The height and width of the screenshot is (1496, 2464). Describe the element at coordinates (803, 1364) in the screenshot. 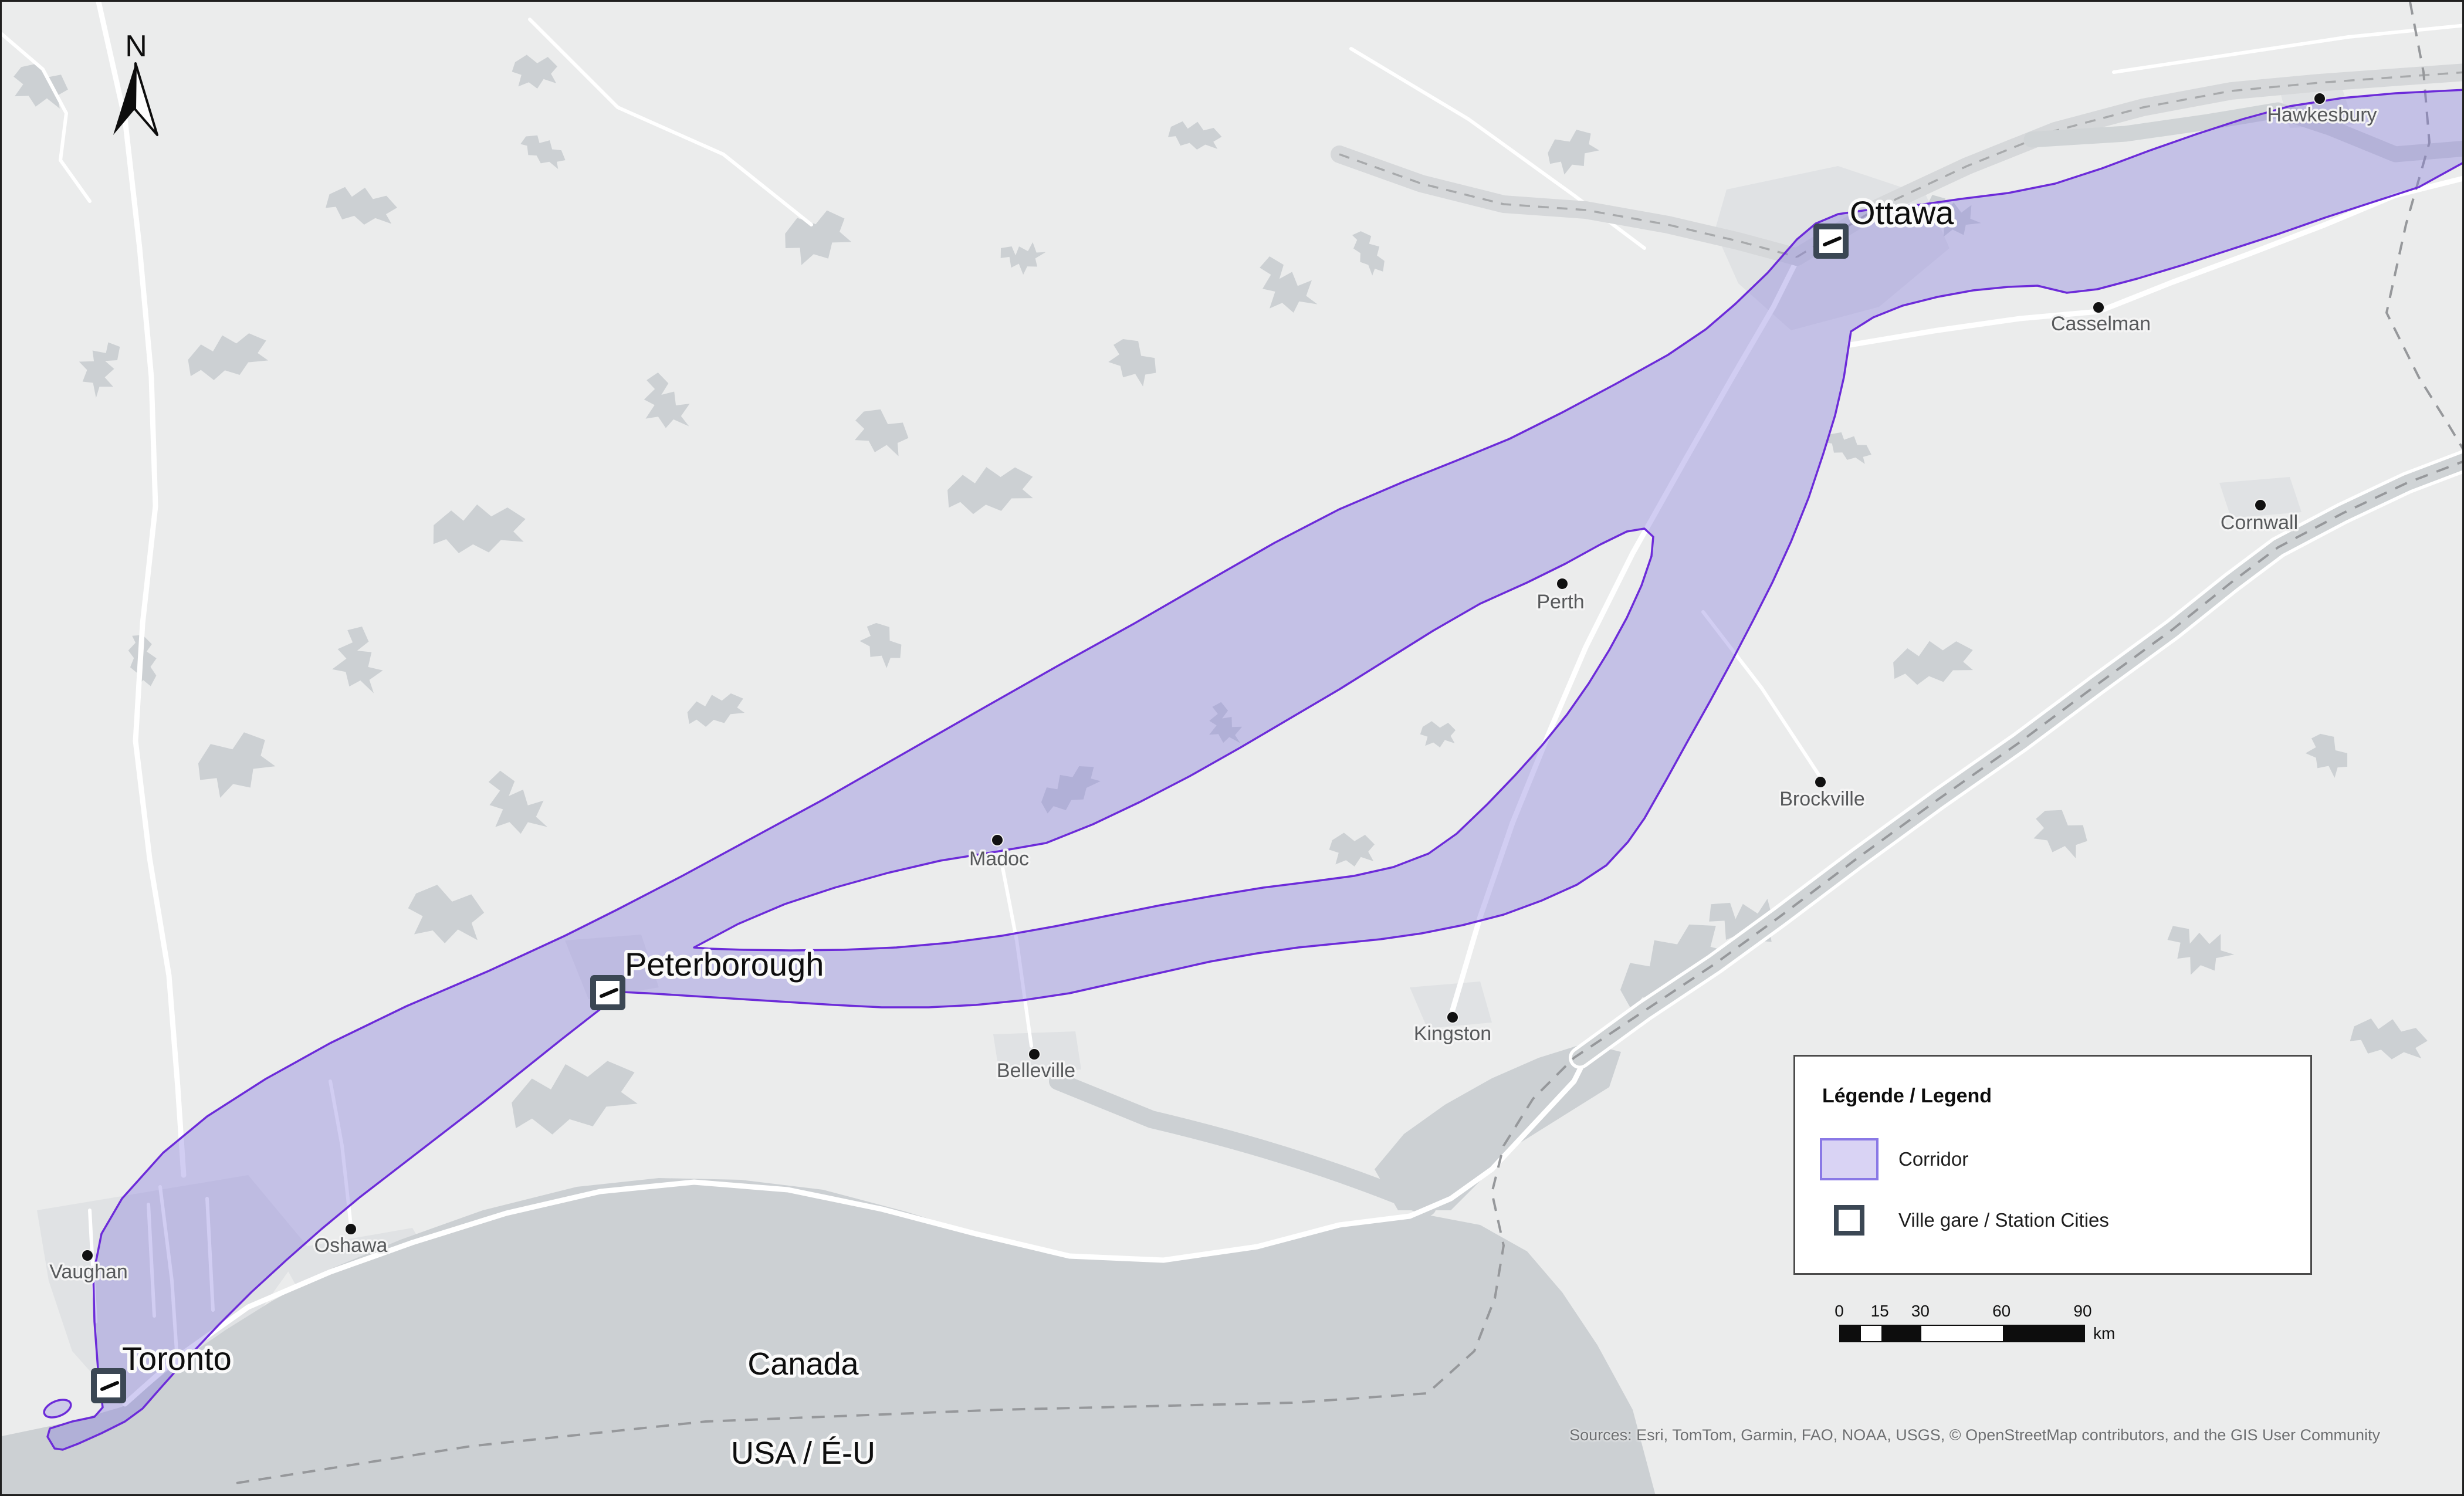

I see `country-label-canada: Canada` at that location.